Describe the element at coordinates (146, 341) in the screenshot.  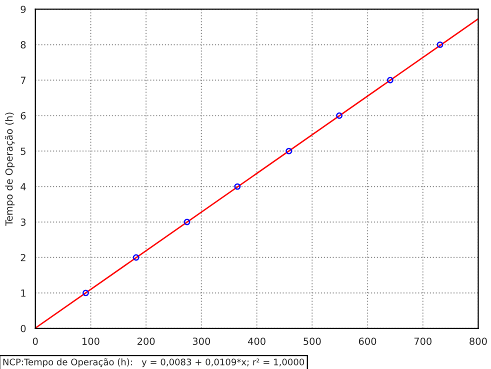
I see `x-tick-label: 200` at that location.